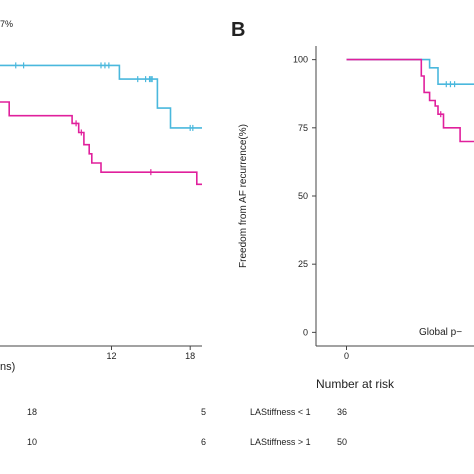 Image resolution: width=474 pixels, height=474 pixels. I want to click on panel-b-y-ticks: 0 25 50 75 100, so click(304, 196).